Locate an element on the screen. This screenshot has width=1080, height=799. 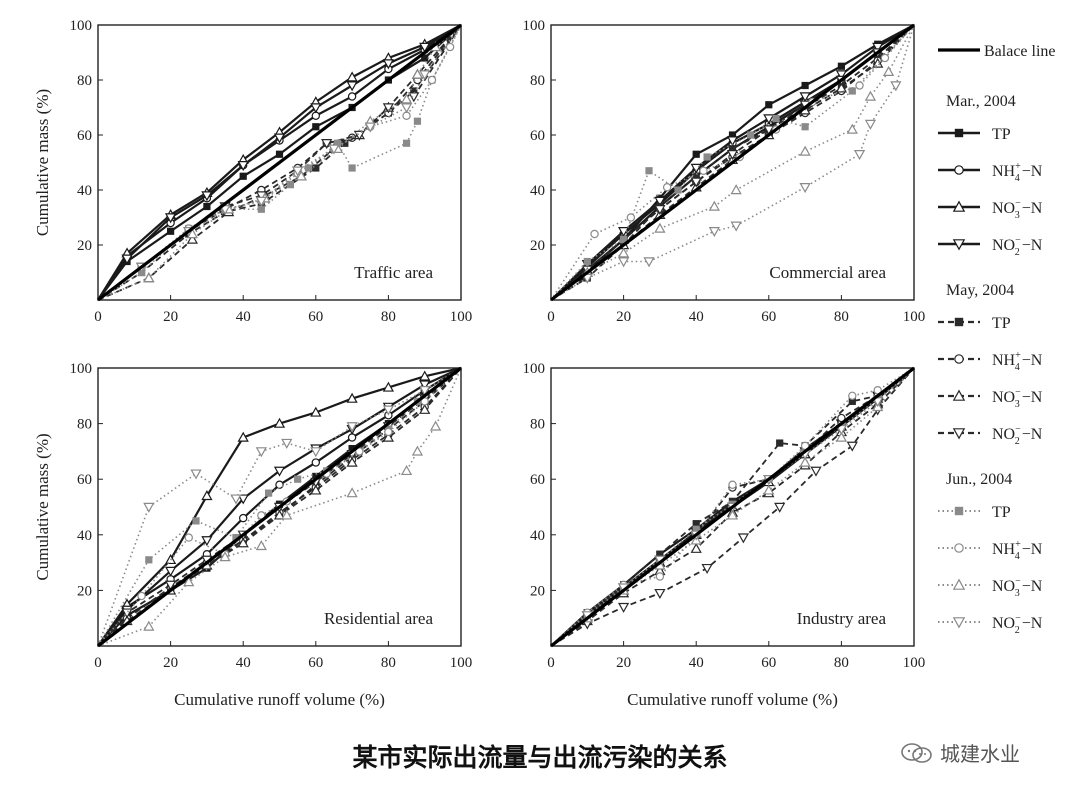
watermark-text: 城建水业 is located at coordinates (980, 754).